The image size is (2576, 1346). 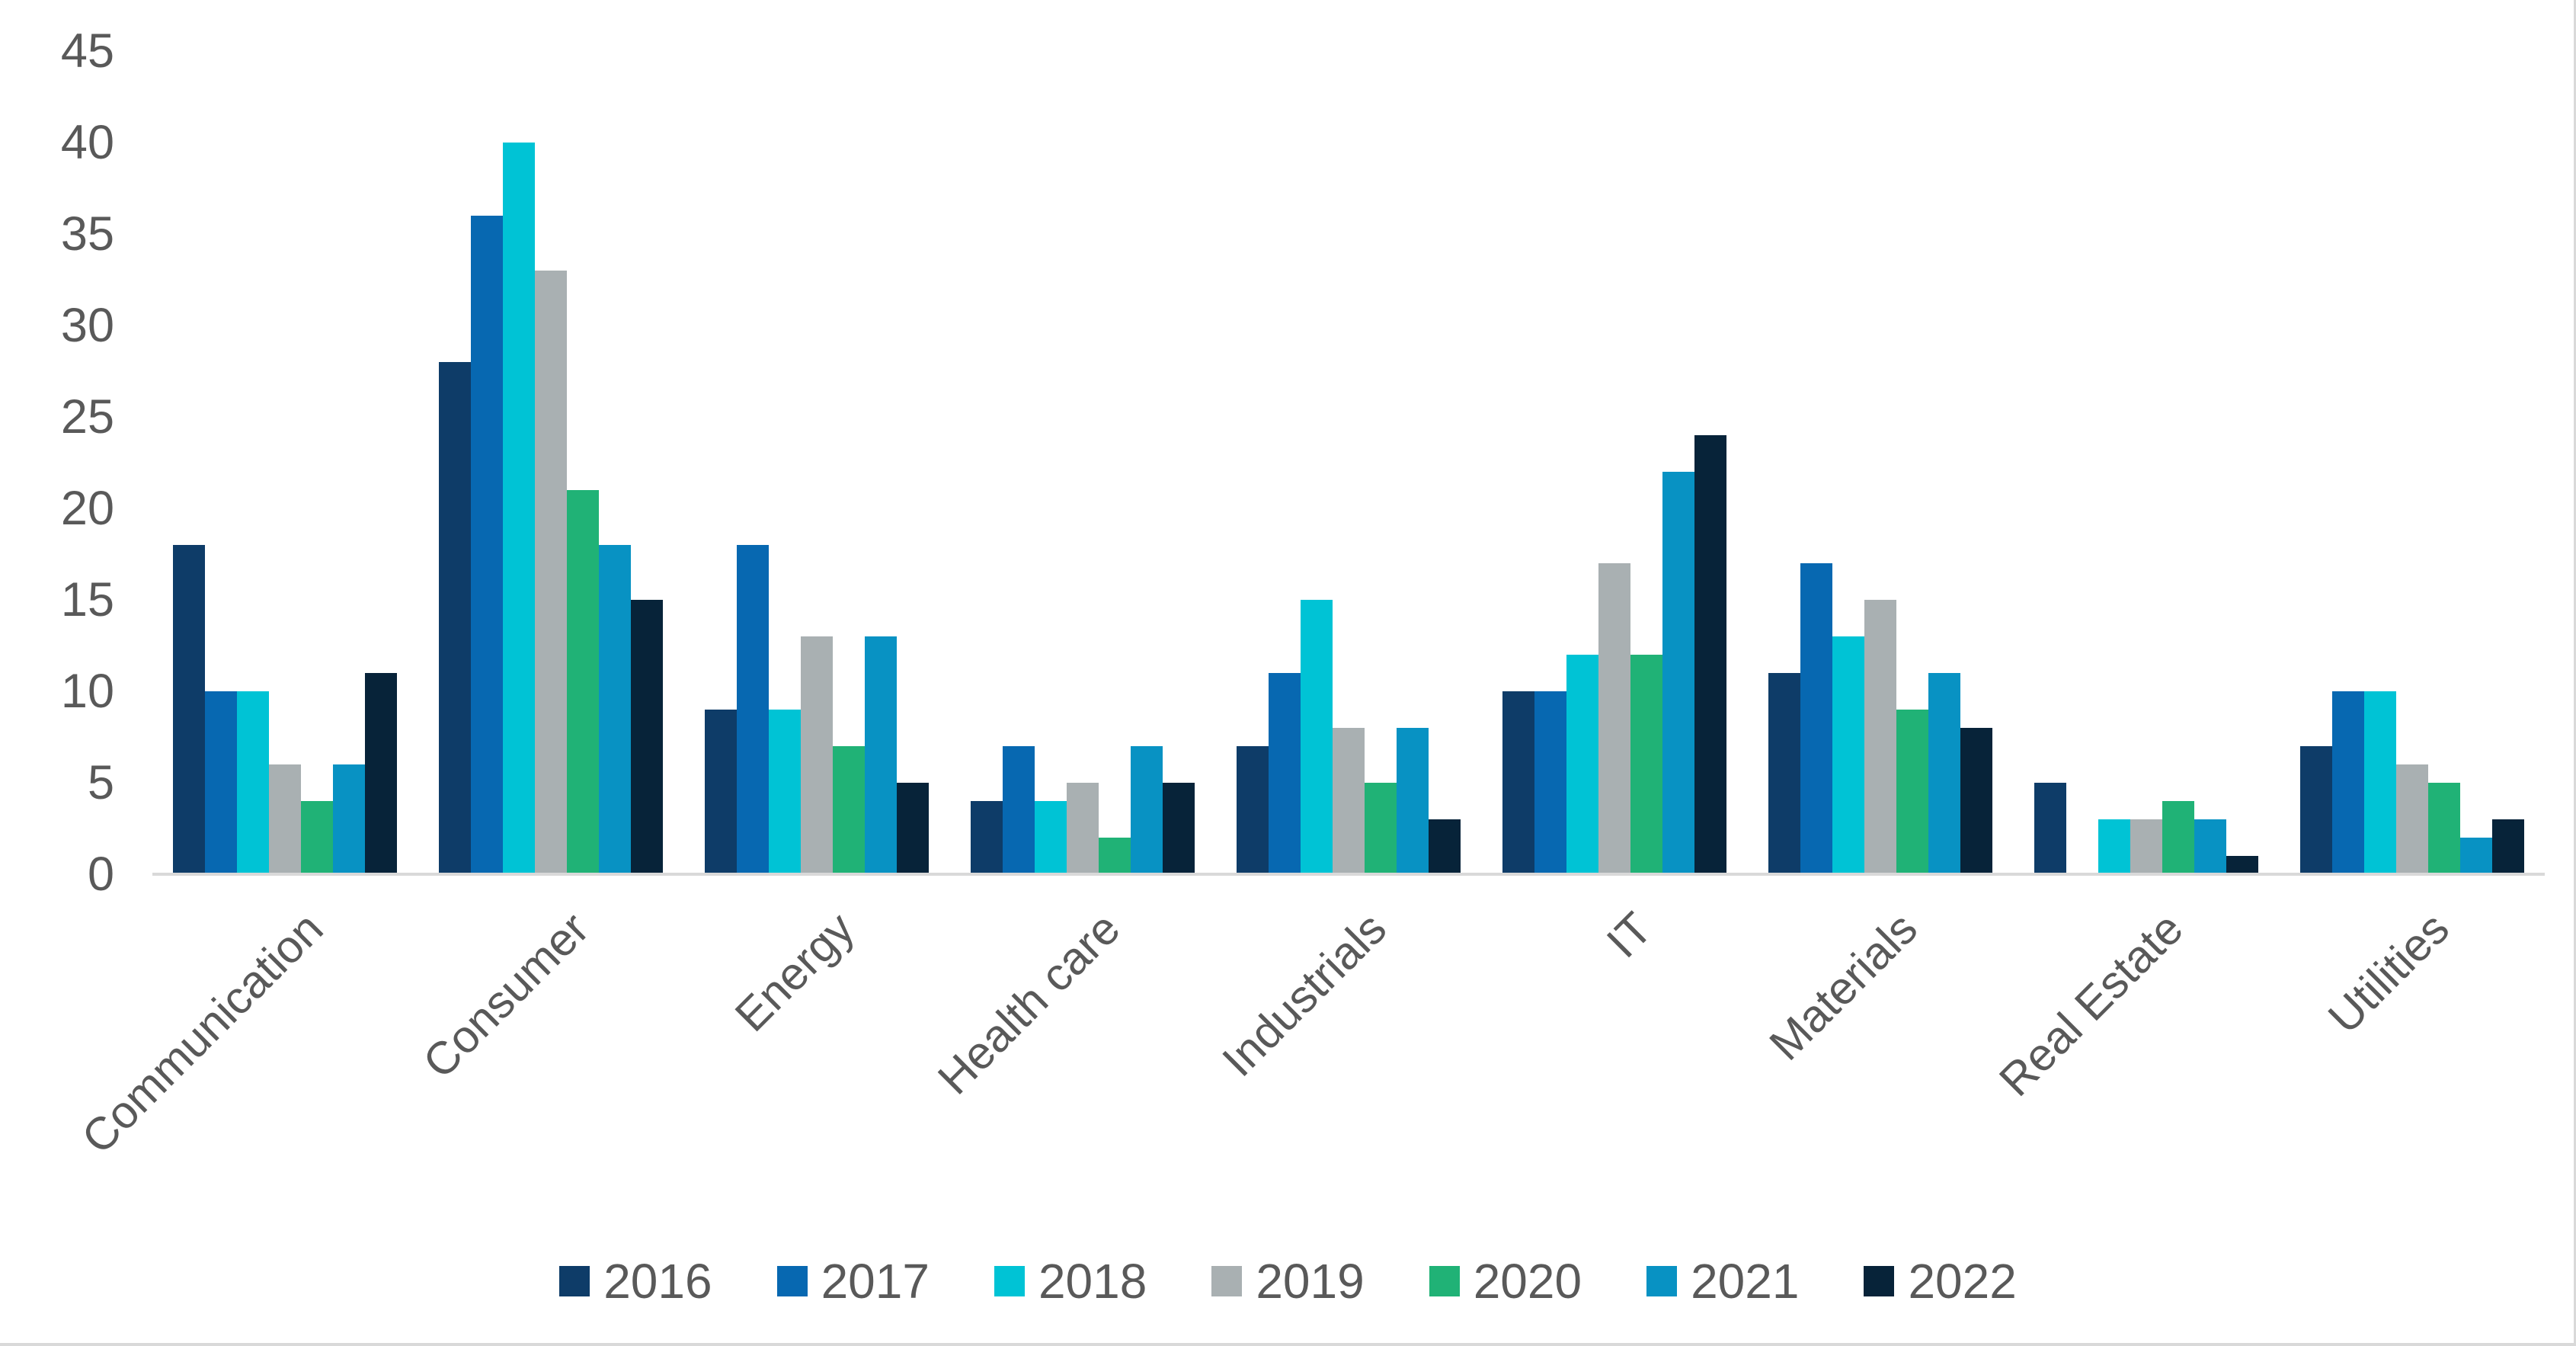 What do you see at coordinates (253, 782) in the screenshot?
I see `bar-2018-communication` at bounding box center [253, 782].